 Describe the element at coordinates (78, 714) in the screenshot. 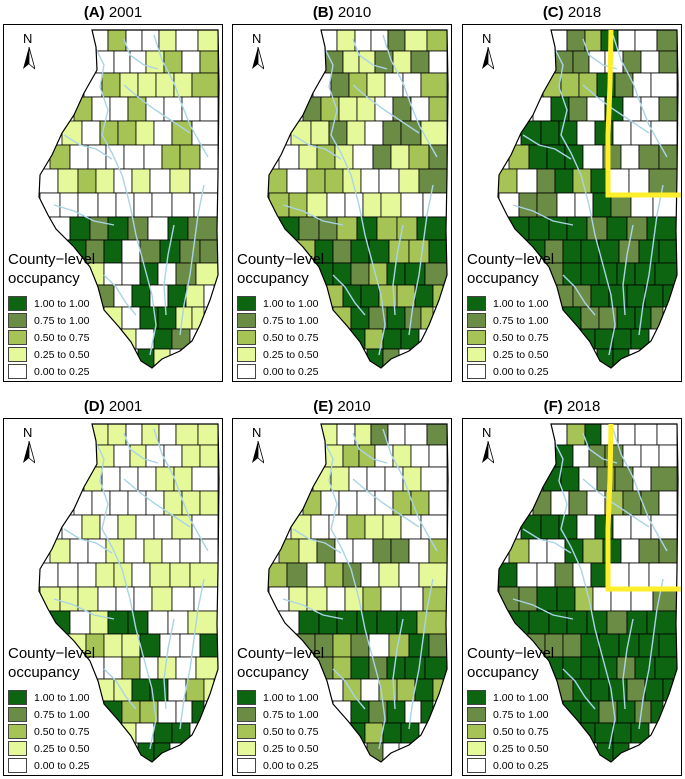

I see `legend-entry: 0.75 to 1.00` at that location.